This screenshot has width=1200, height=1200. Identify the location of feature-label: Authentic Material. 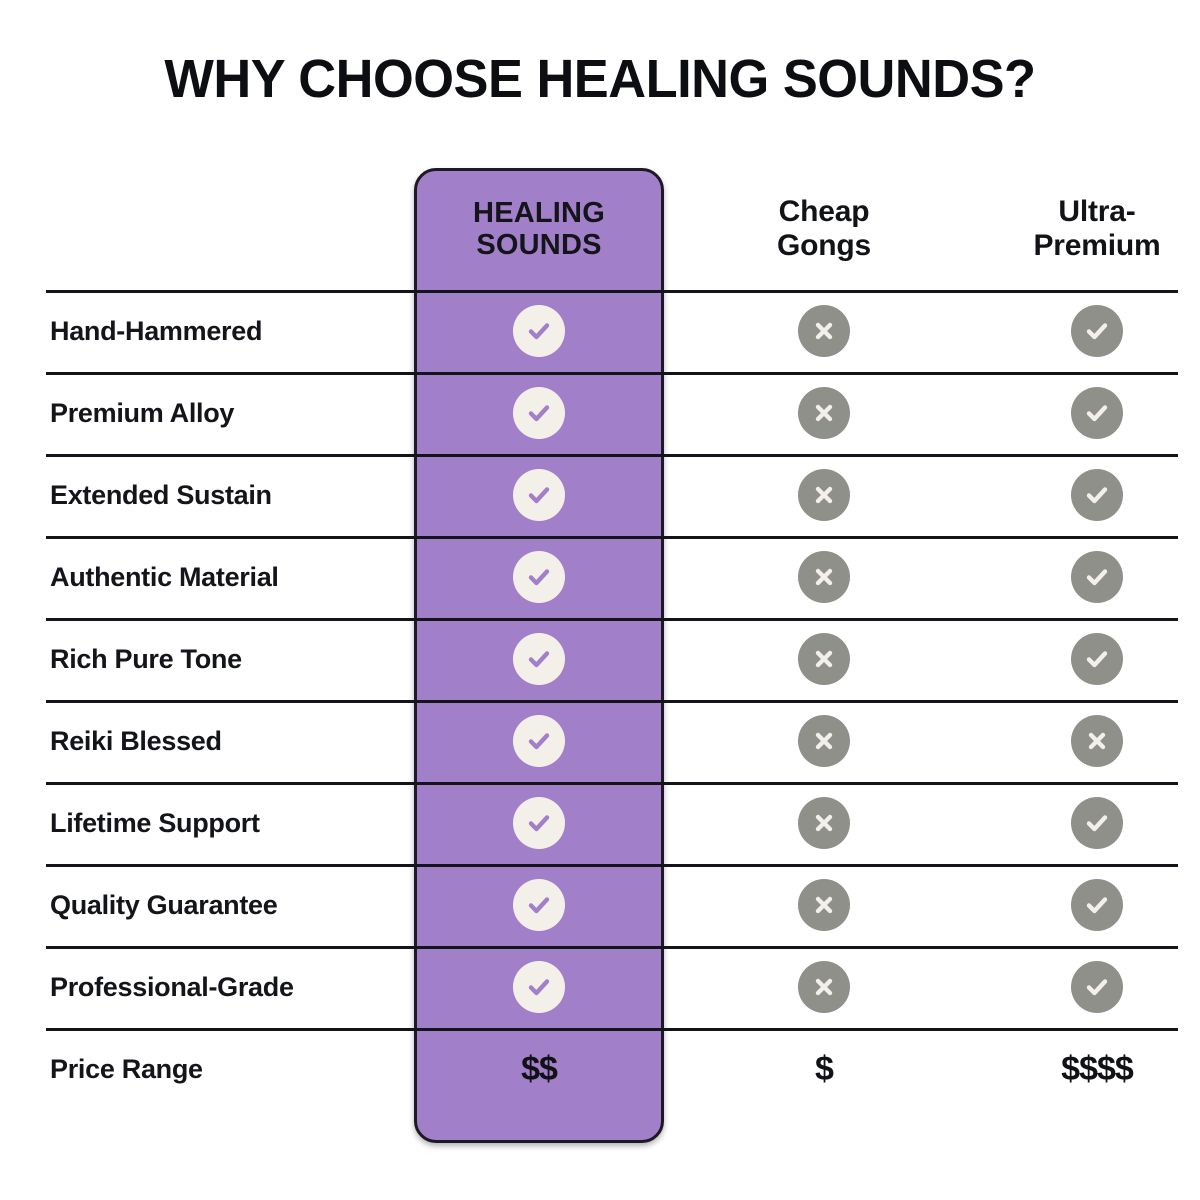
(164, 576).